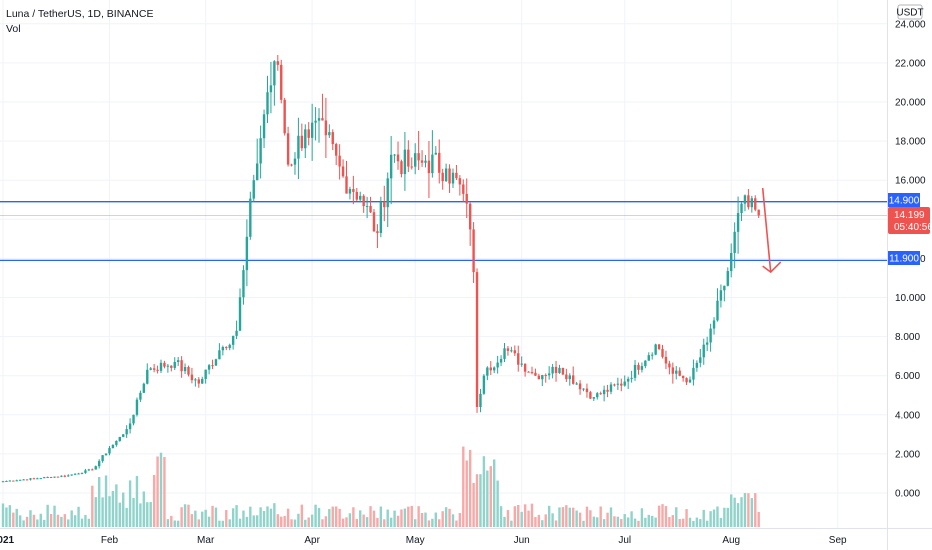 Image resolution: width=932 pixels, height=550 pixels. I want to click on time-tick: 2021, so click(7, 540).